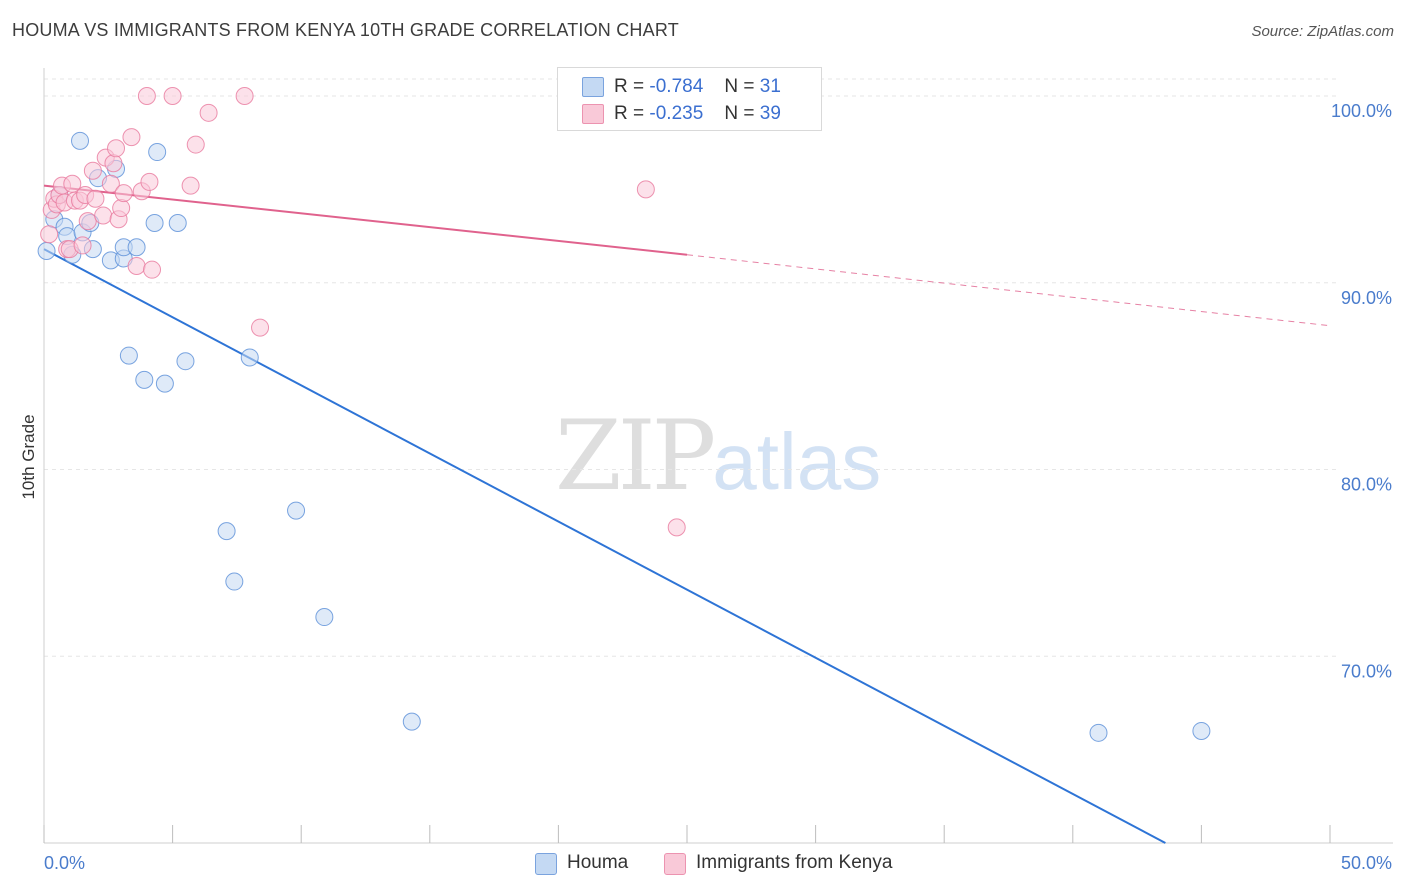  What do you see at coordinates (676, 113) in the screenshot?
I see `r-value: -0.235` at bounding box center [676, 113].